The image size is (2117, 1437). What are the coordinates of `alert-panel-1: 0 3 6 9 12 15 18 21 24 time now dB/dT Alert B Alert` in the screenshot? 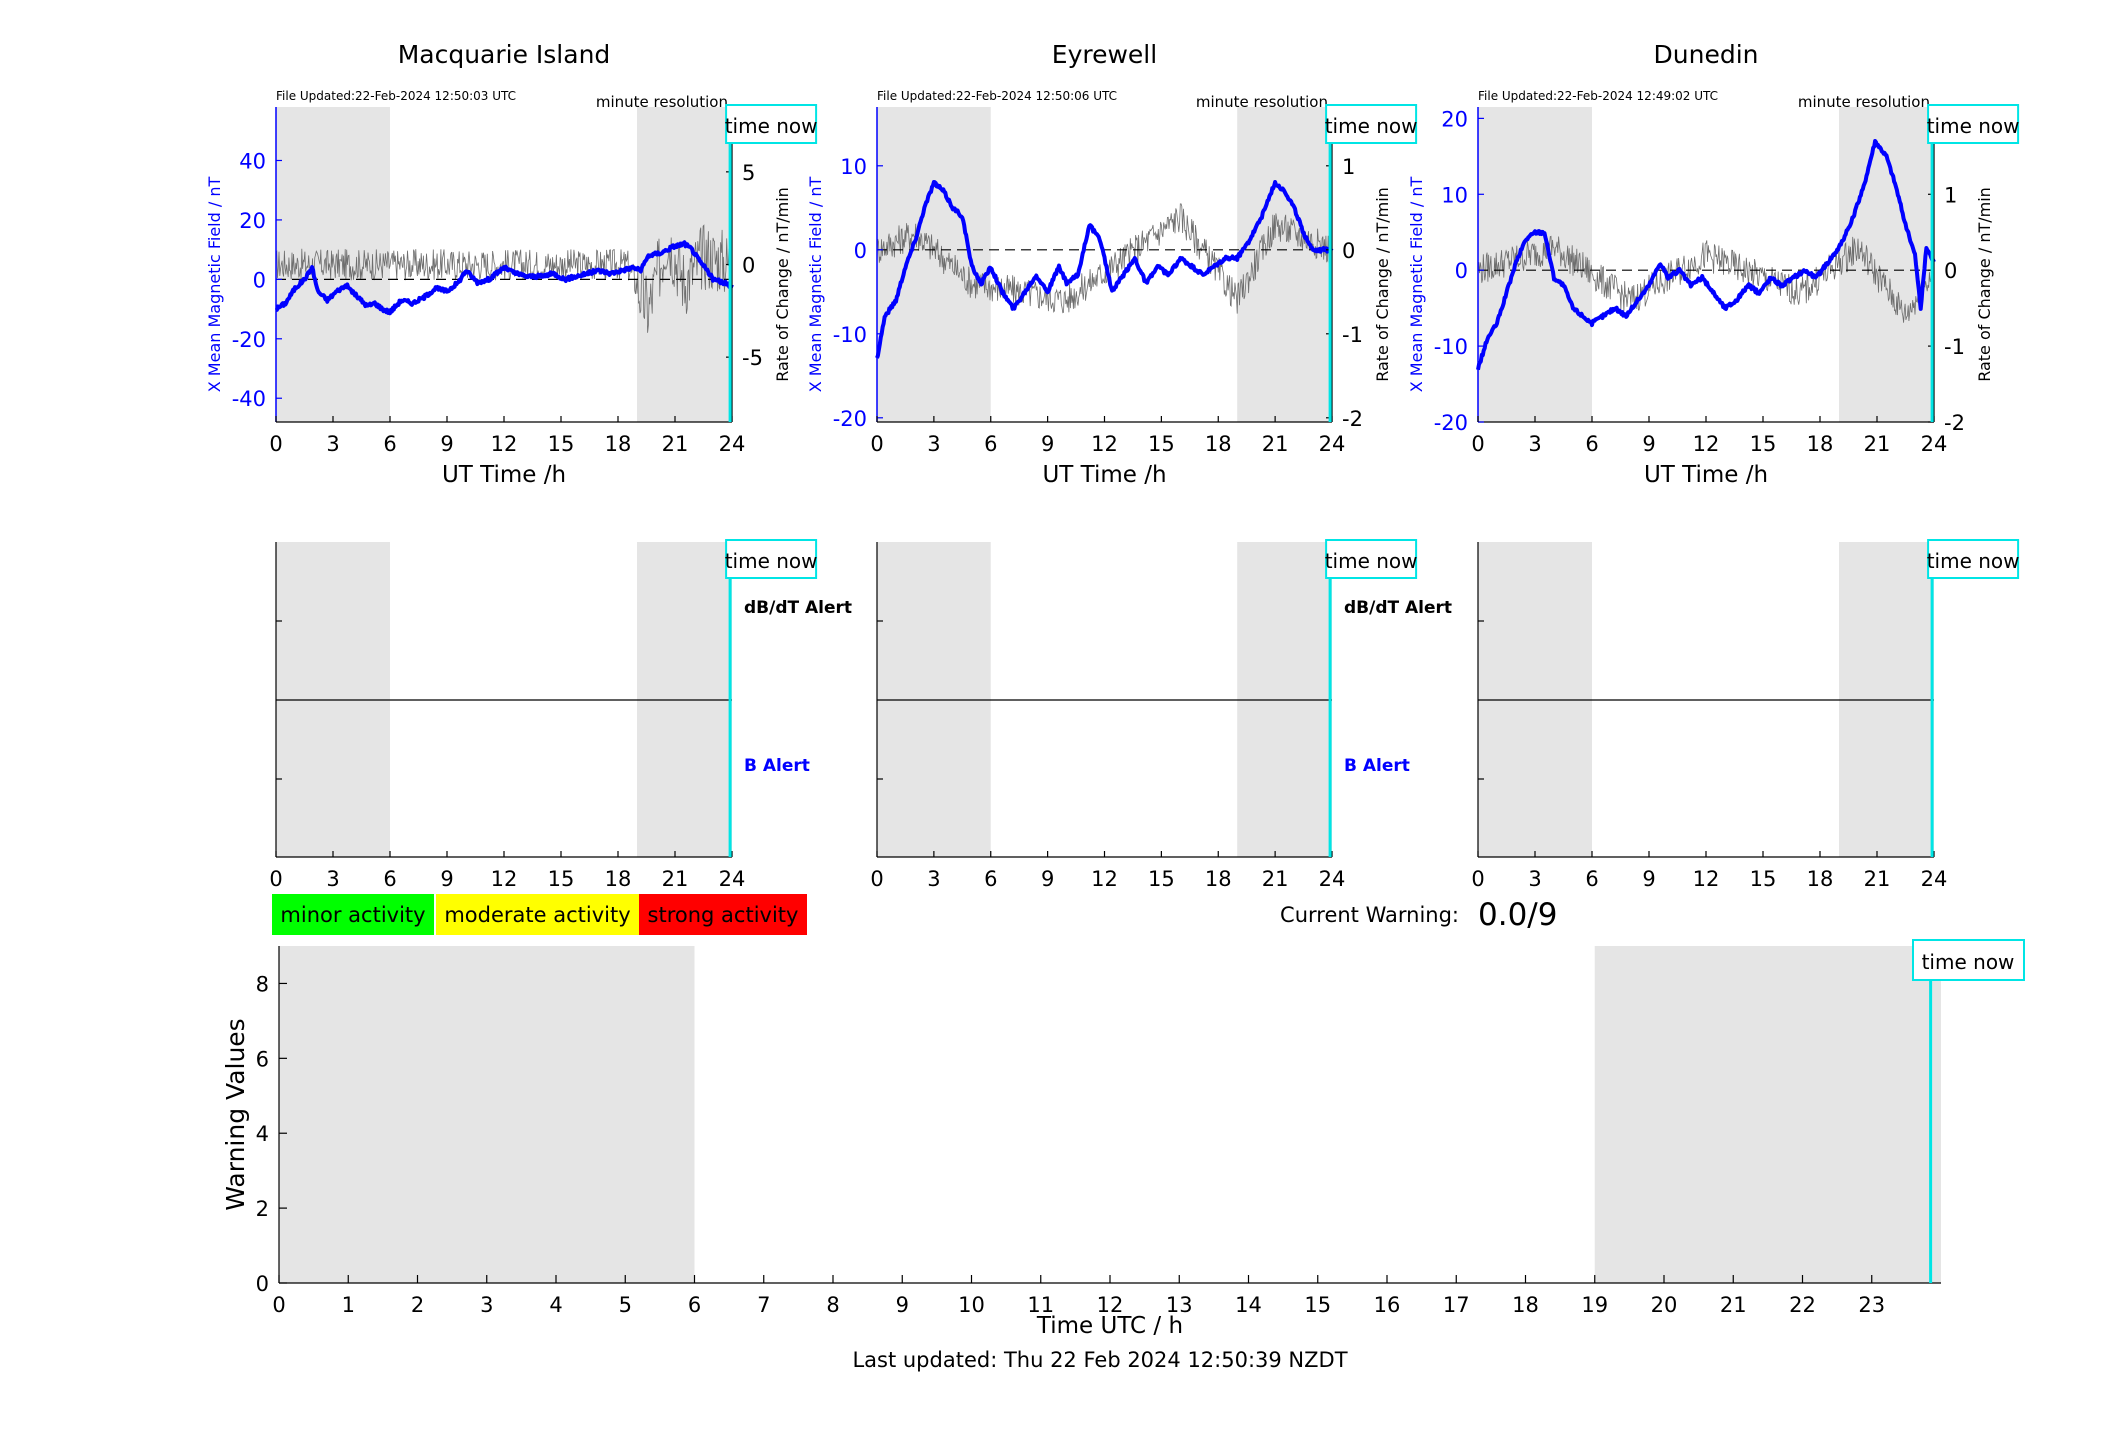 It's located at (1161, 715).